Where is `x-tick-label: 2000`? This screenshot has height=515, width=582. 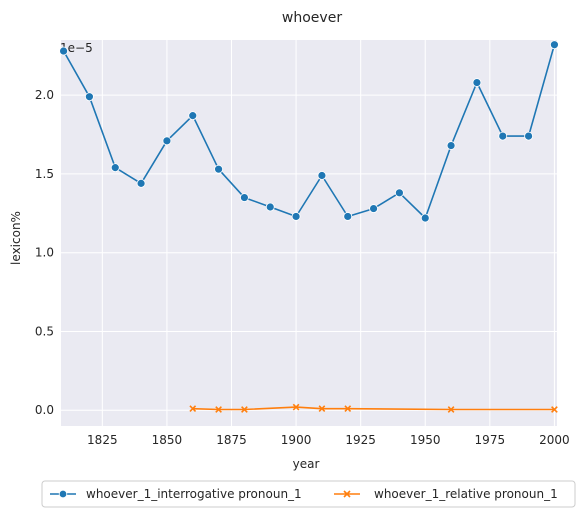 x-tick-label: 2000 is located at coordinates (554, 440).